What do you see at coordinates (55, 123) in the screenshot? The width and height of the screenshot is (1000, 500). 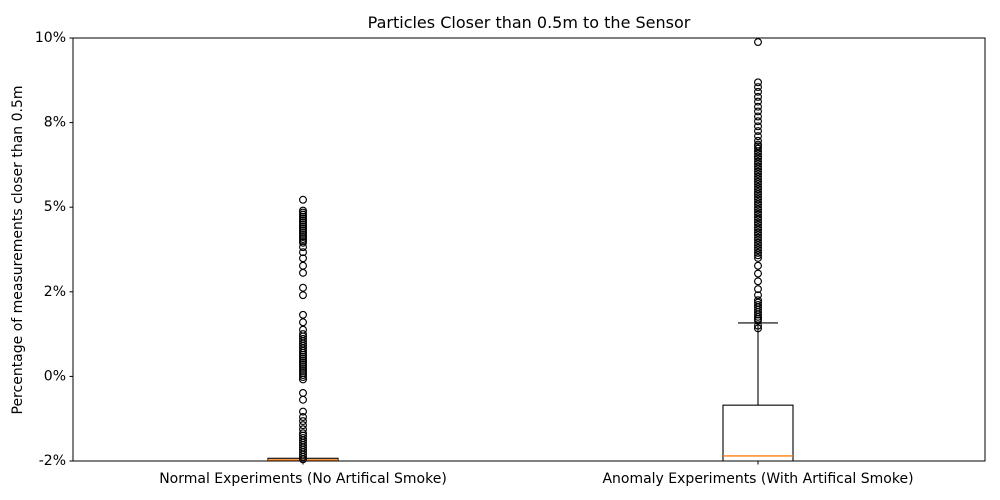 I see `ytick-label: 8%` at bounding box center [55, 123].